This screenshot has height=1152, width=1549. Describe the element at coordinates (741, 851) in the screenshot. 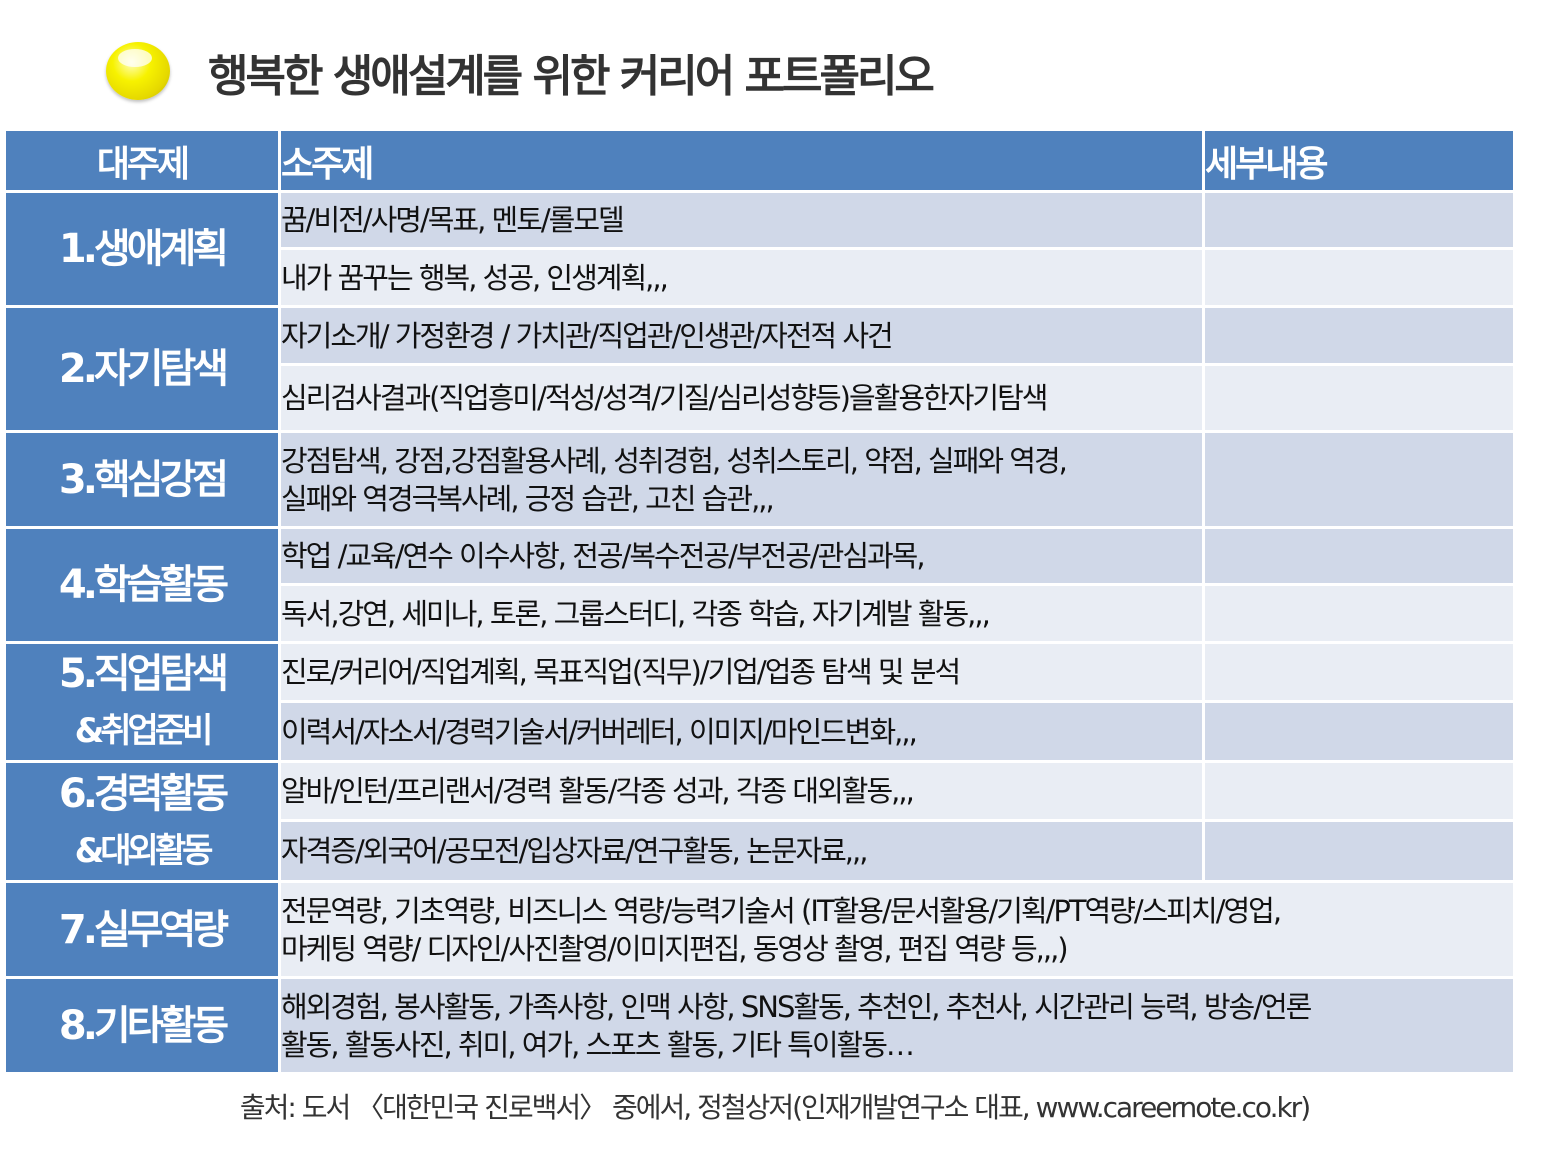

I see `sub-topic-cell: 자격증/외국어/공모전/입상자료/연구활동, 논문자료,,,` at that location.